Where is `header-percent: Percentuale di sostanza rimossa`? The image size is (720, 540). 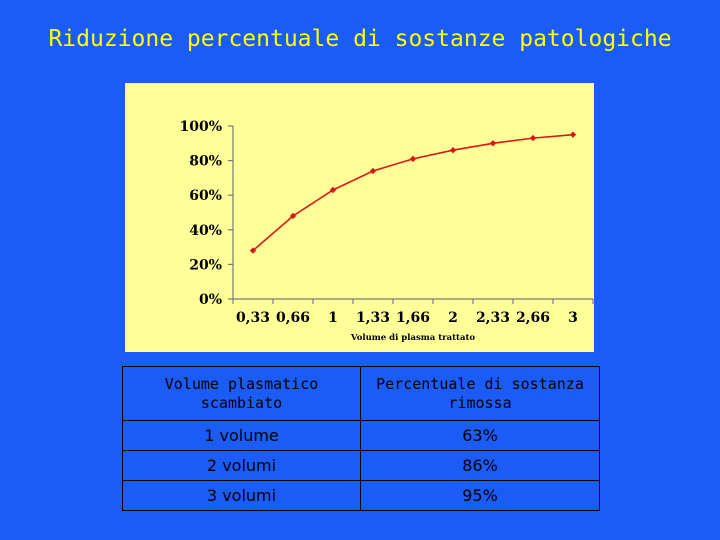
header-percent: Percentuale di sostanza rimossa is located at coordinates (480, 393).